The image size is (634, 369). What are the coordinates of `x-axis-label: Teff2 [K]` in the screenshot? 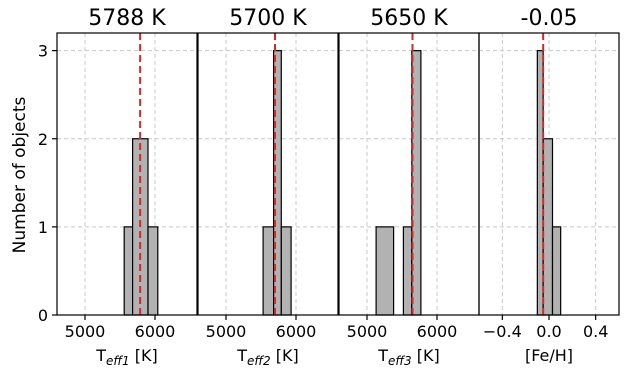 It's located at (267, 357).